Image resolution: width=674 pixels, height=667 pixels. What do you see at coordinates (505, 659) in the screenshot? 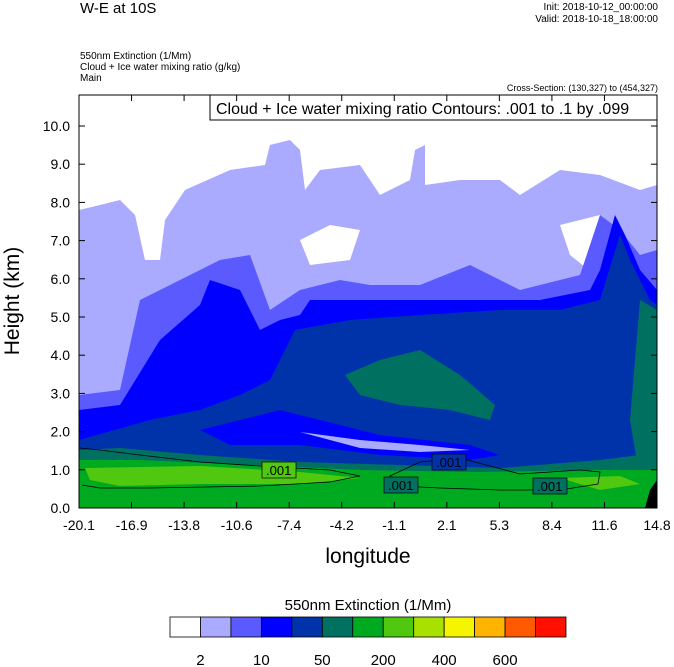
I see `colorbar-label: 600` at bounding box center [505, 659].